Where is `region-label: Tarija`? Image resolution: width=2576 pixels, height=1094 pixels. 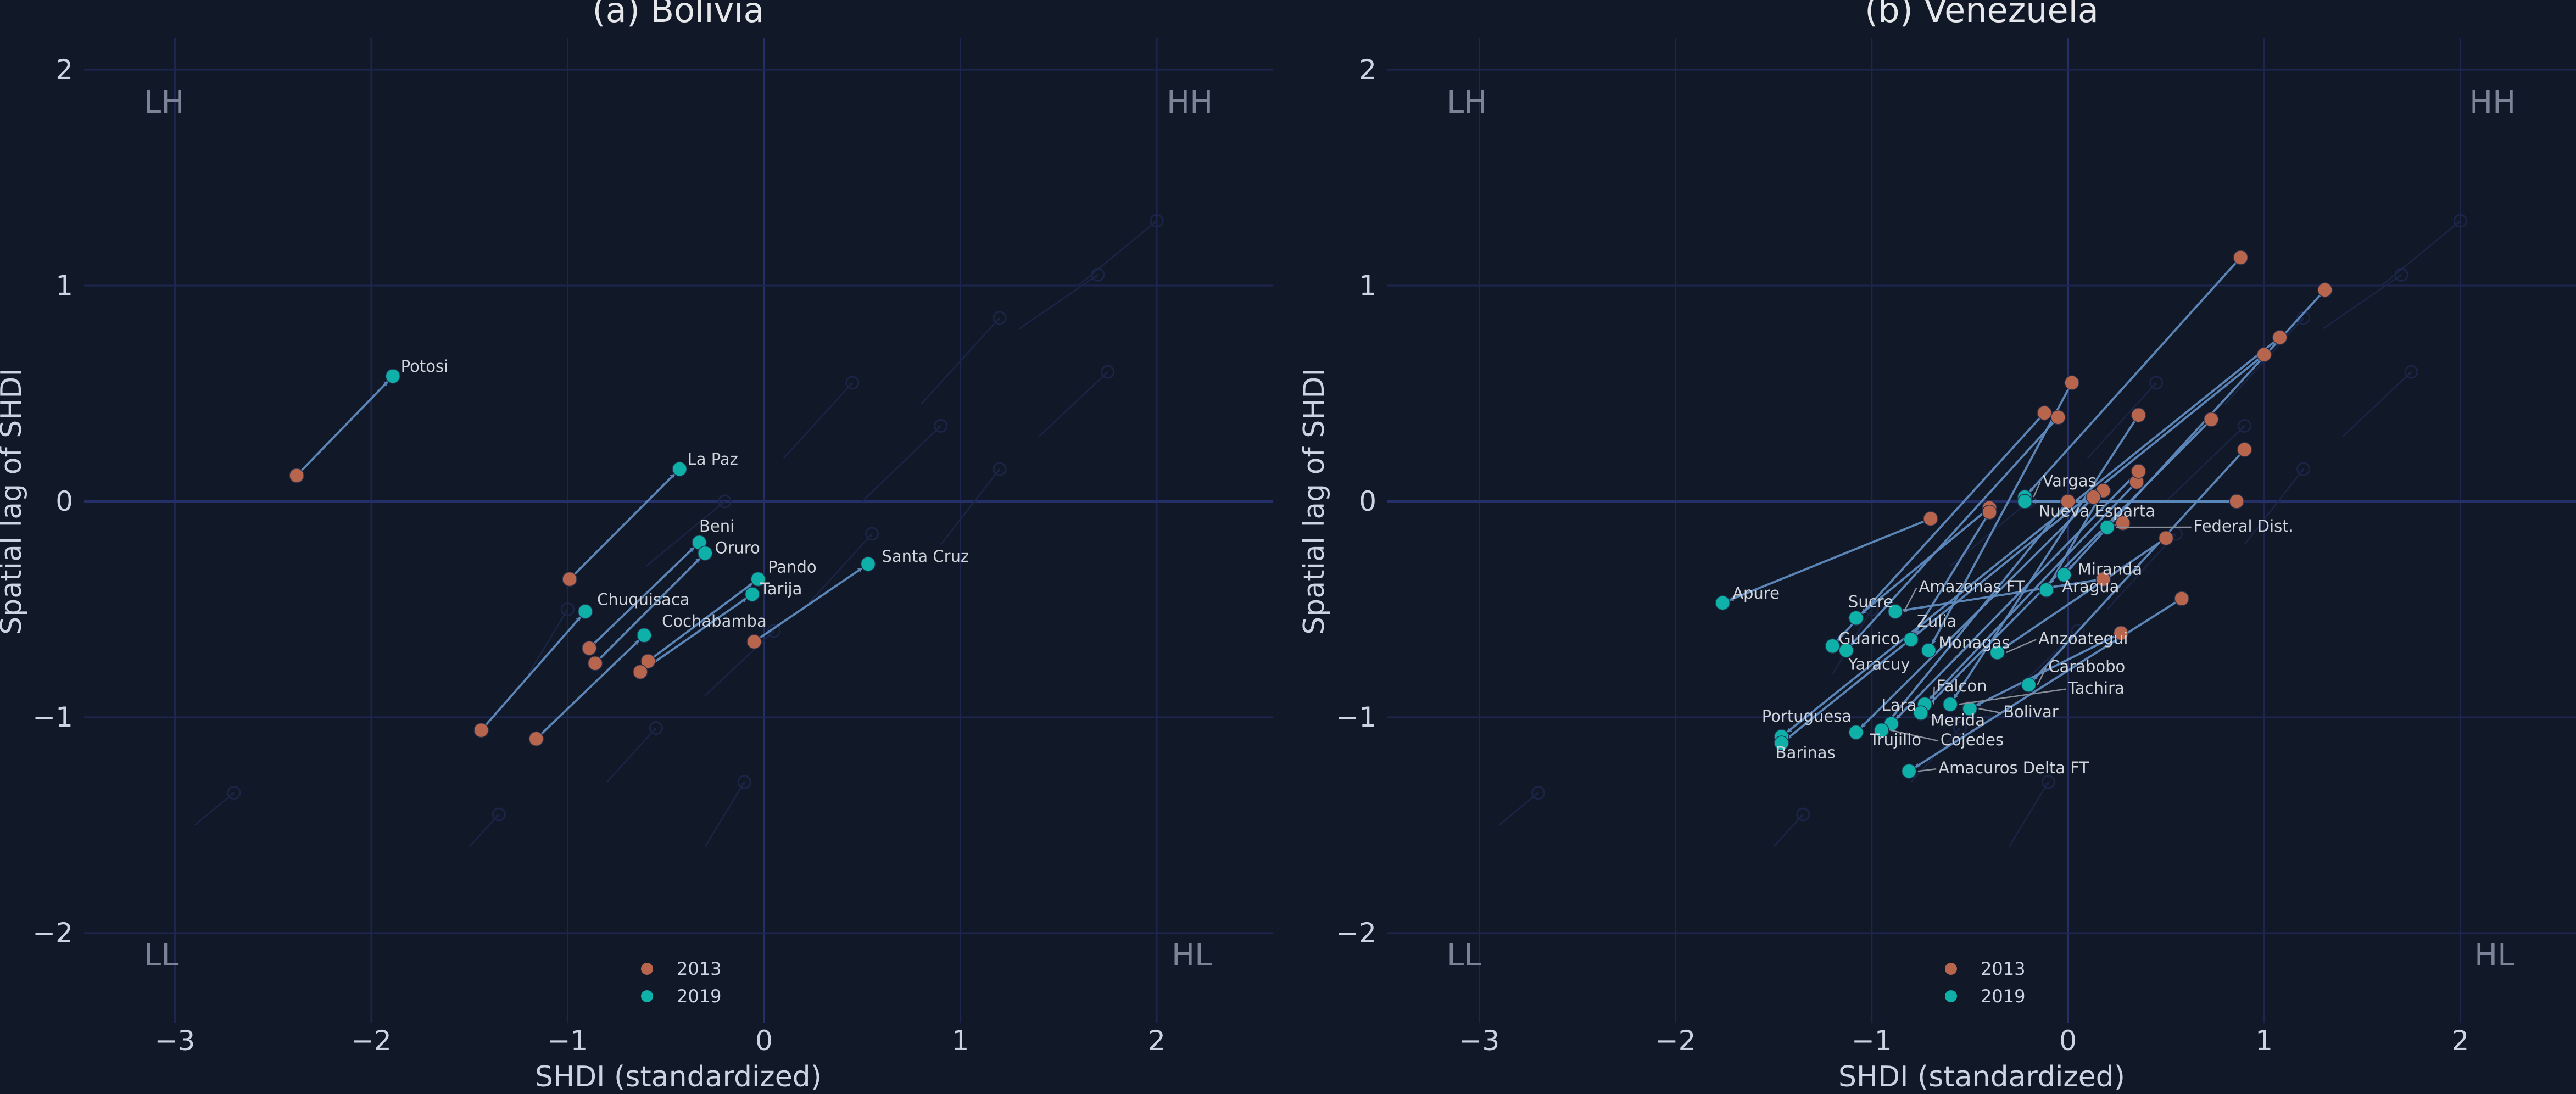 region-label: Tarija is located at coordinates (781, 588).